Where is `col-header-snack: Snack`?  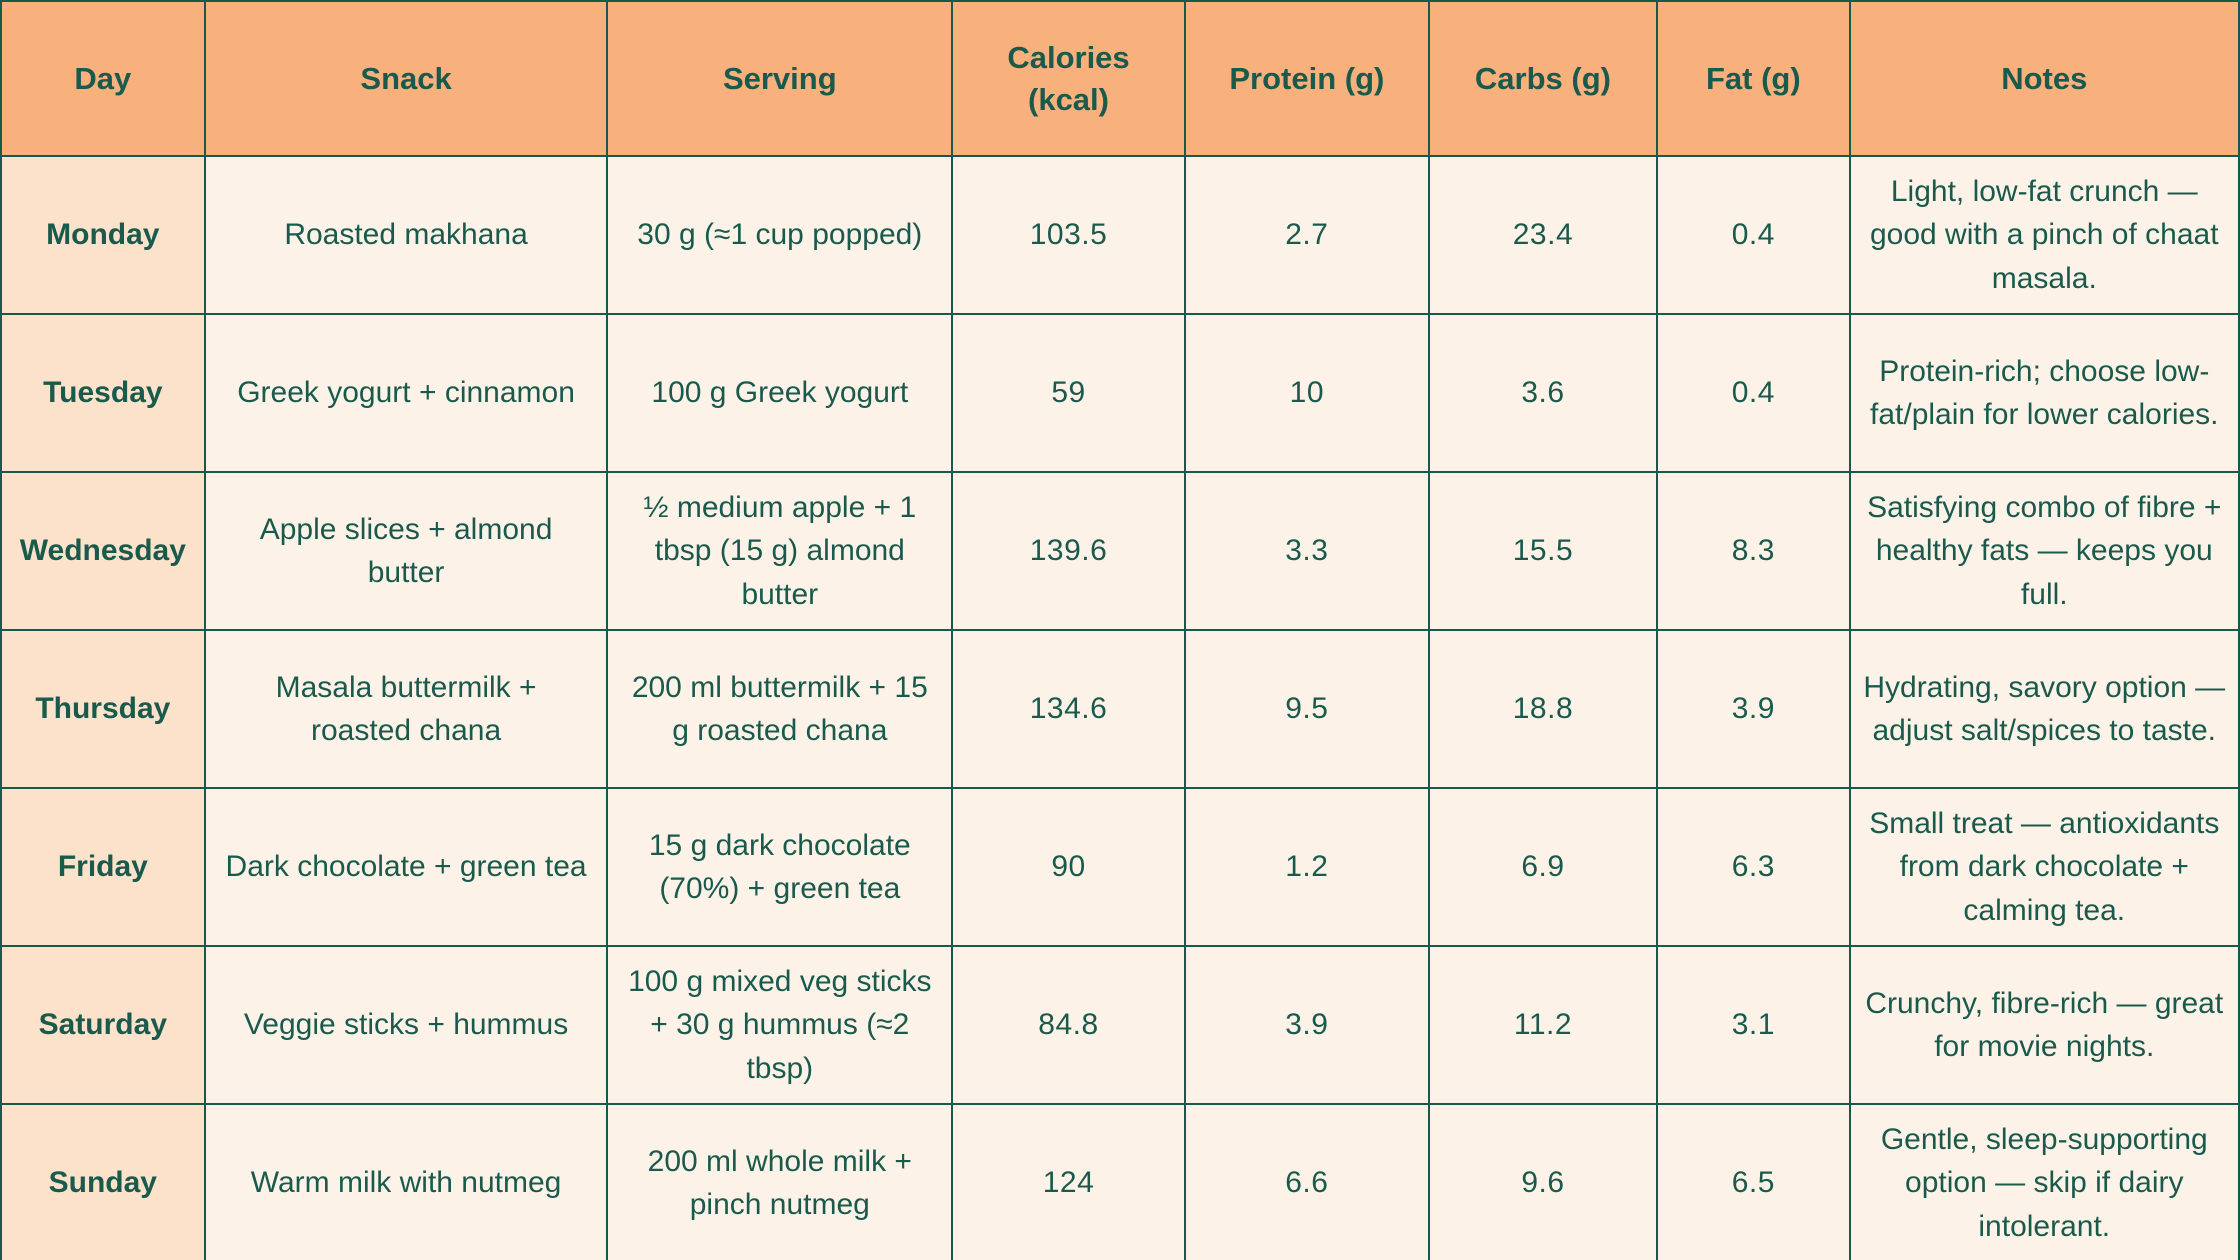 col-header-snack: Snack is located at coordinates (406, 78).